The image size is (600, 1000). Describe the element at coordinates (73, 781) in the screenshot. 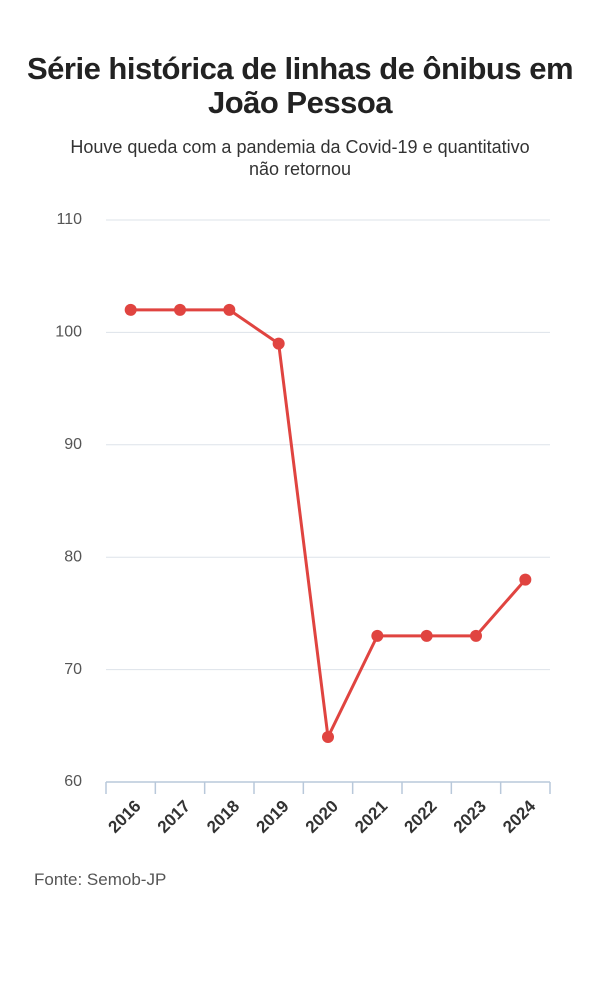

I see `y-tick-label: 60` at that location.